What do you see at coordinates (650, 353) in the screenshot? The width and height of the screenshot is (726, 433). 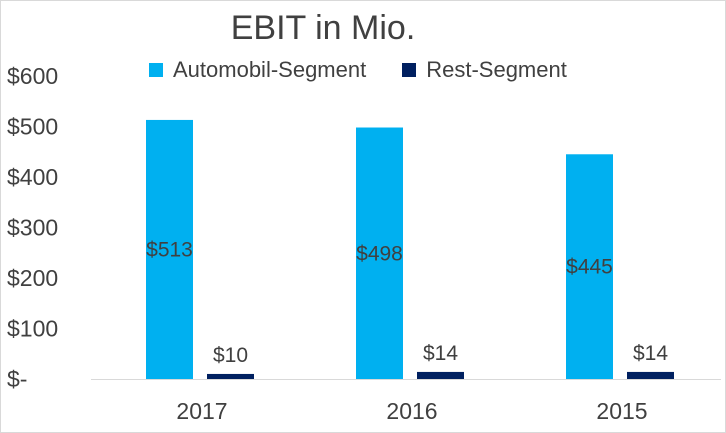 I see `data-label-rest-2015: $14` at bounding box center [650, 353].